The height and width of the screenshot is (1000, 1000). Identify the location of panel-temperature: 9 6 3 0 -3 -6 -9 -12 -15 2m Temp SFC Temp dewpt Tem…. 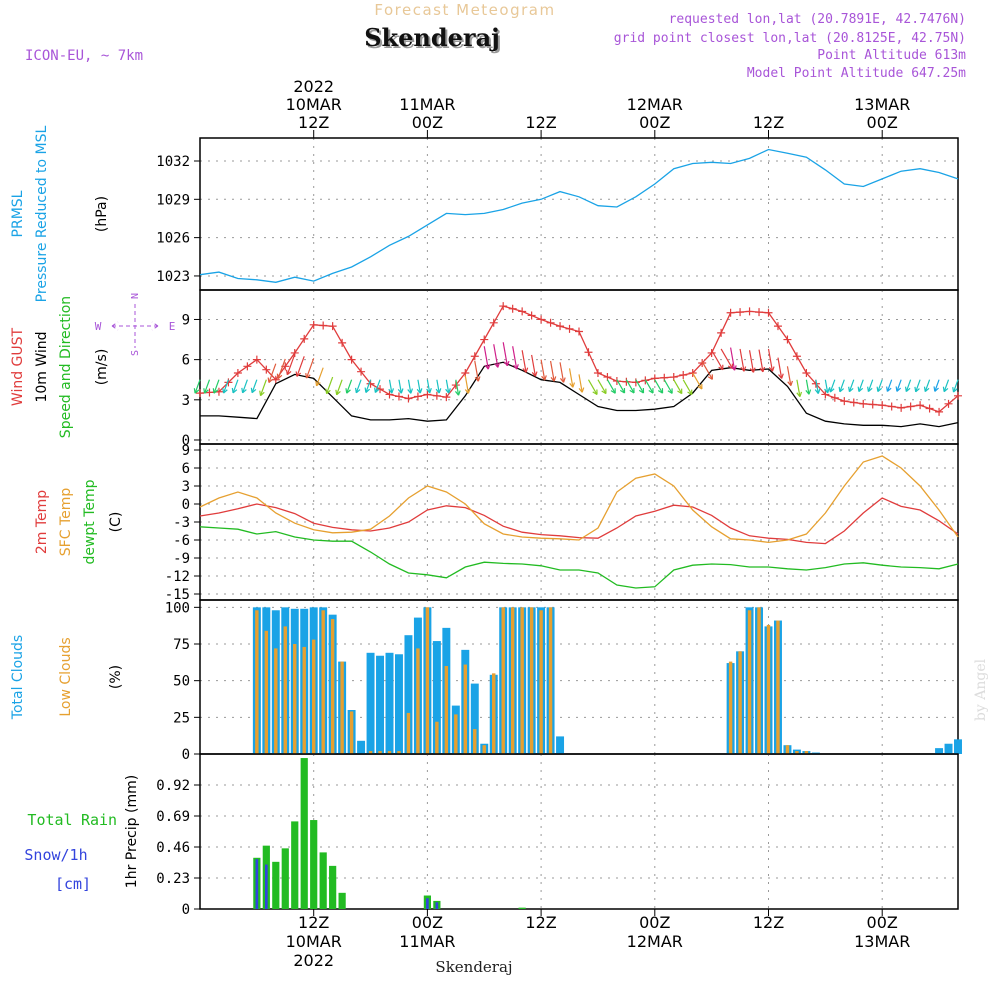
(496, 523).